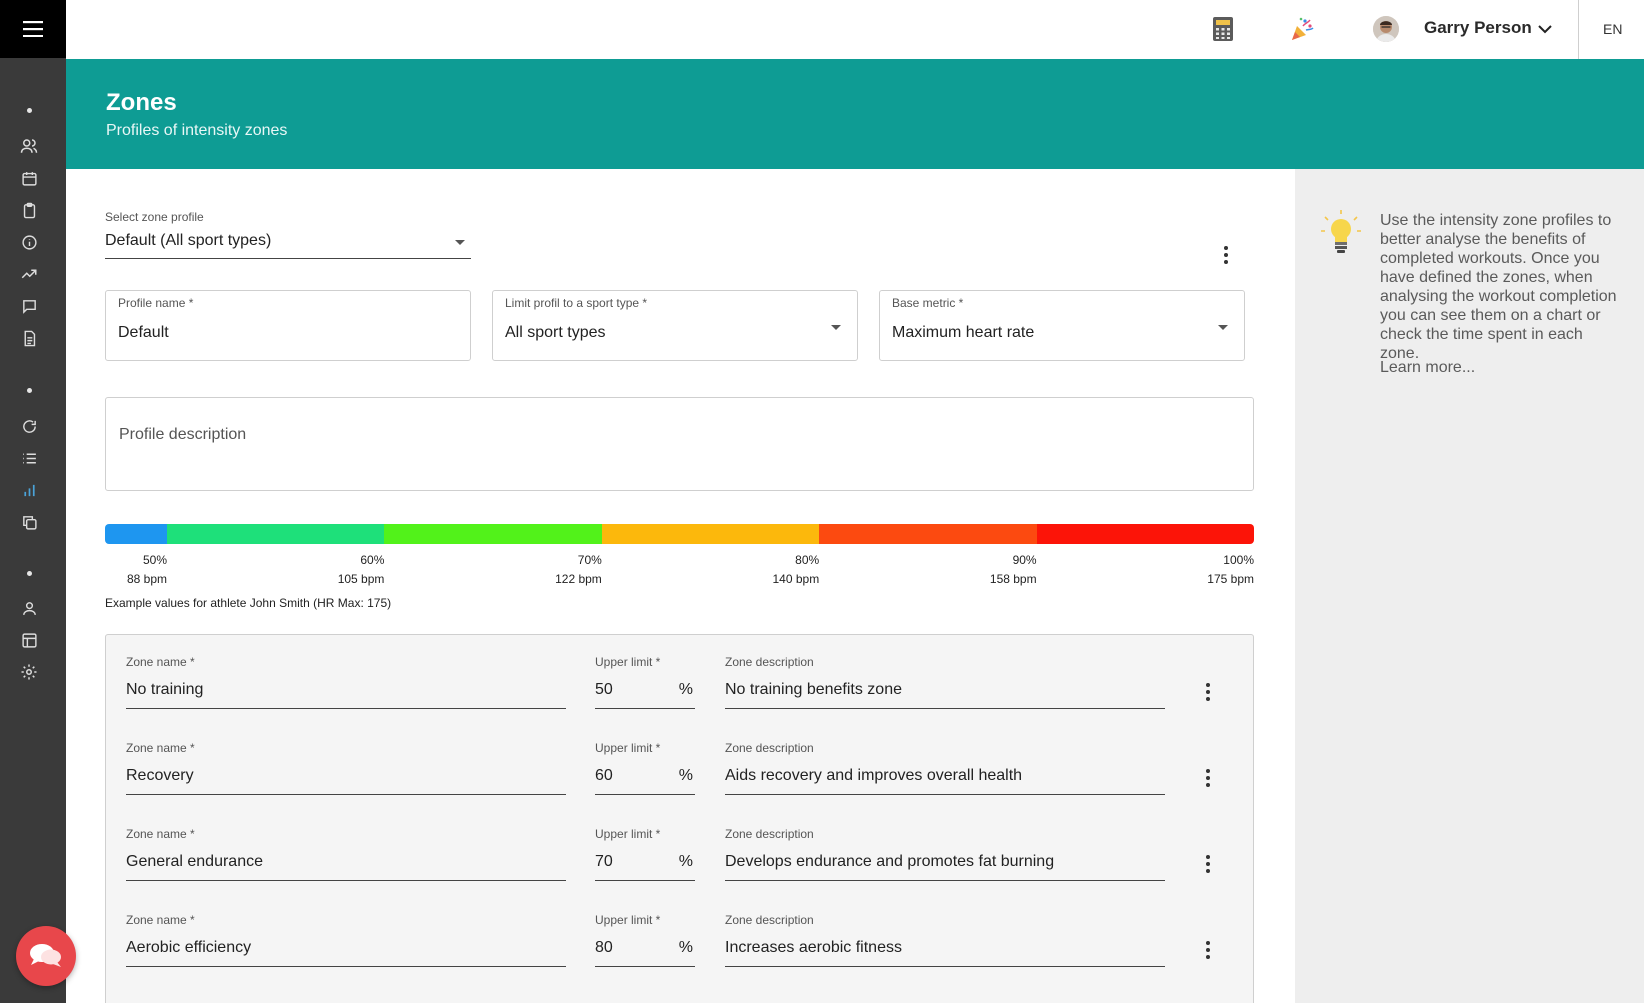 This screenshot has height=1003, width=1644. I want to click on base-metric-value: Maximum heart rate, so click(963, 332).